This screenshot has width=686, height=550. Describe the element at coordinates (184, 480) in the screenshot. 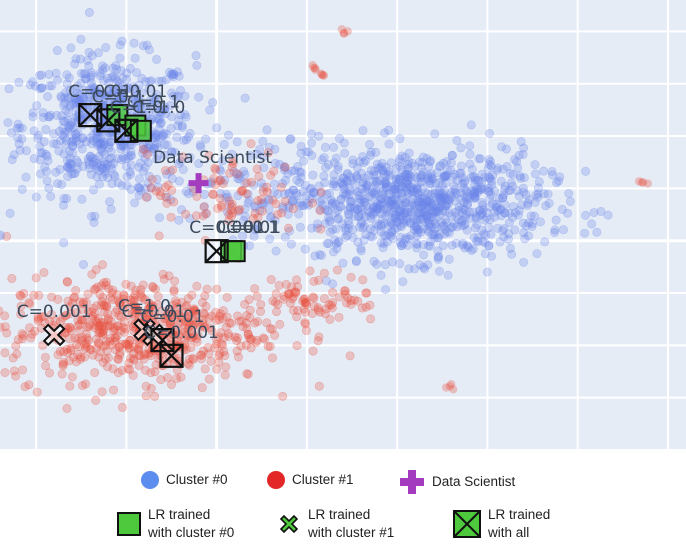

I see `legend-cluster0: Cluster #0` at that location.